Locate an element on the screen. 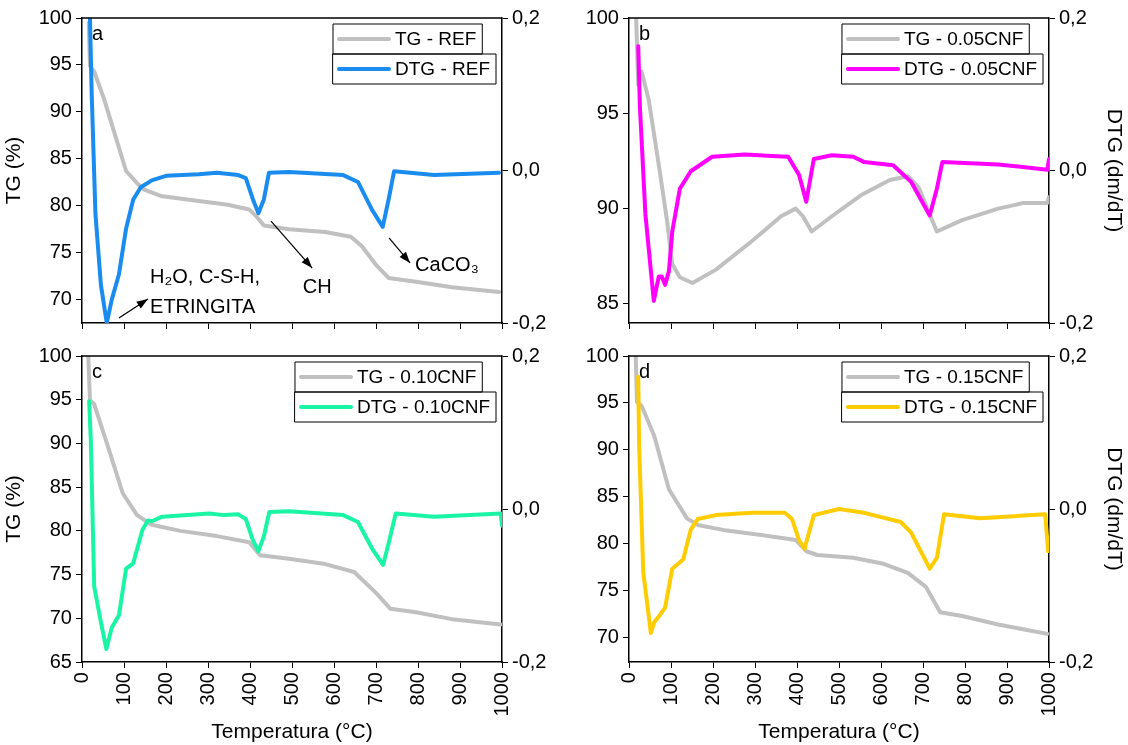 The height and width of the screenshot is (745, 1128). legend-label: TG - 0.05CNF is located at coordinates (963, 39).